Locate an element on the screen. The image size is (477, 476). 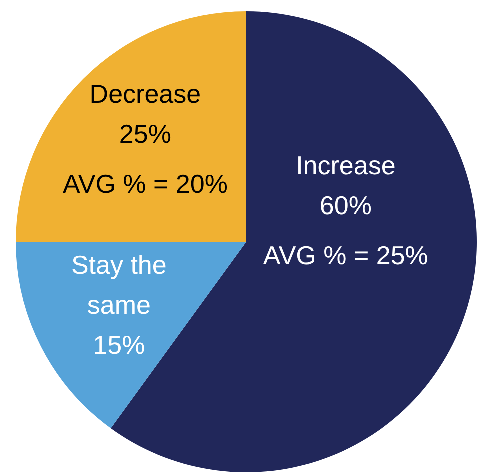
text: AVG % = 25% is located at coordinates (345, 255).